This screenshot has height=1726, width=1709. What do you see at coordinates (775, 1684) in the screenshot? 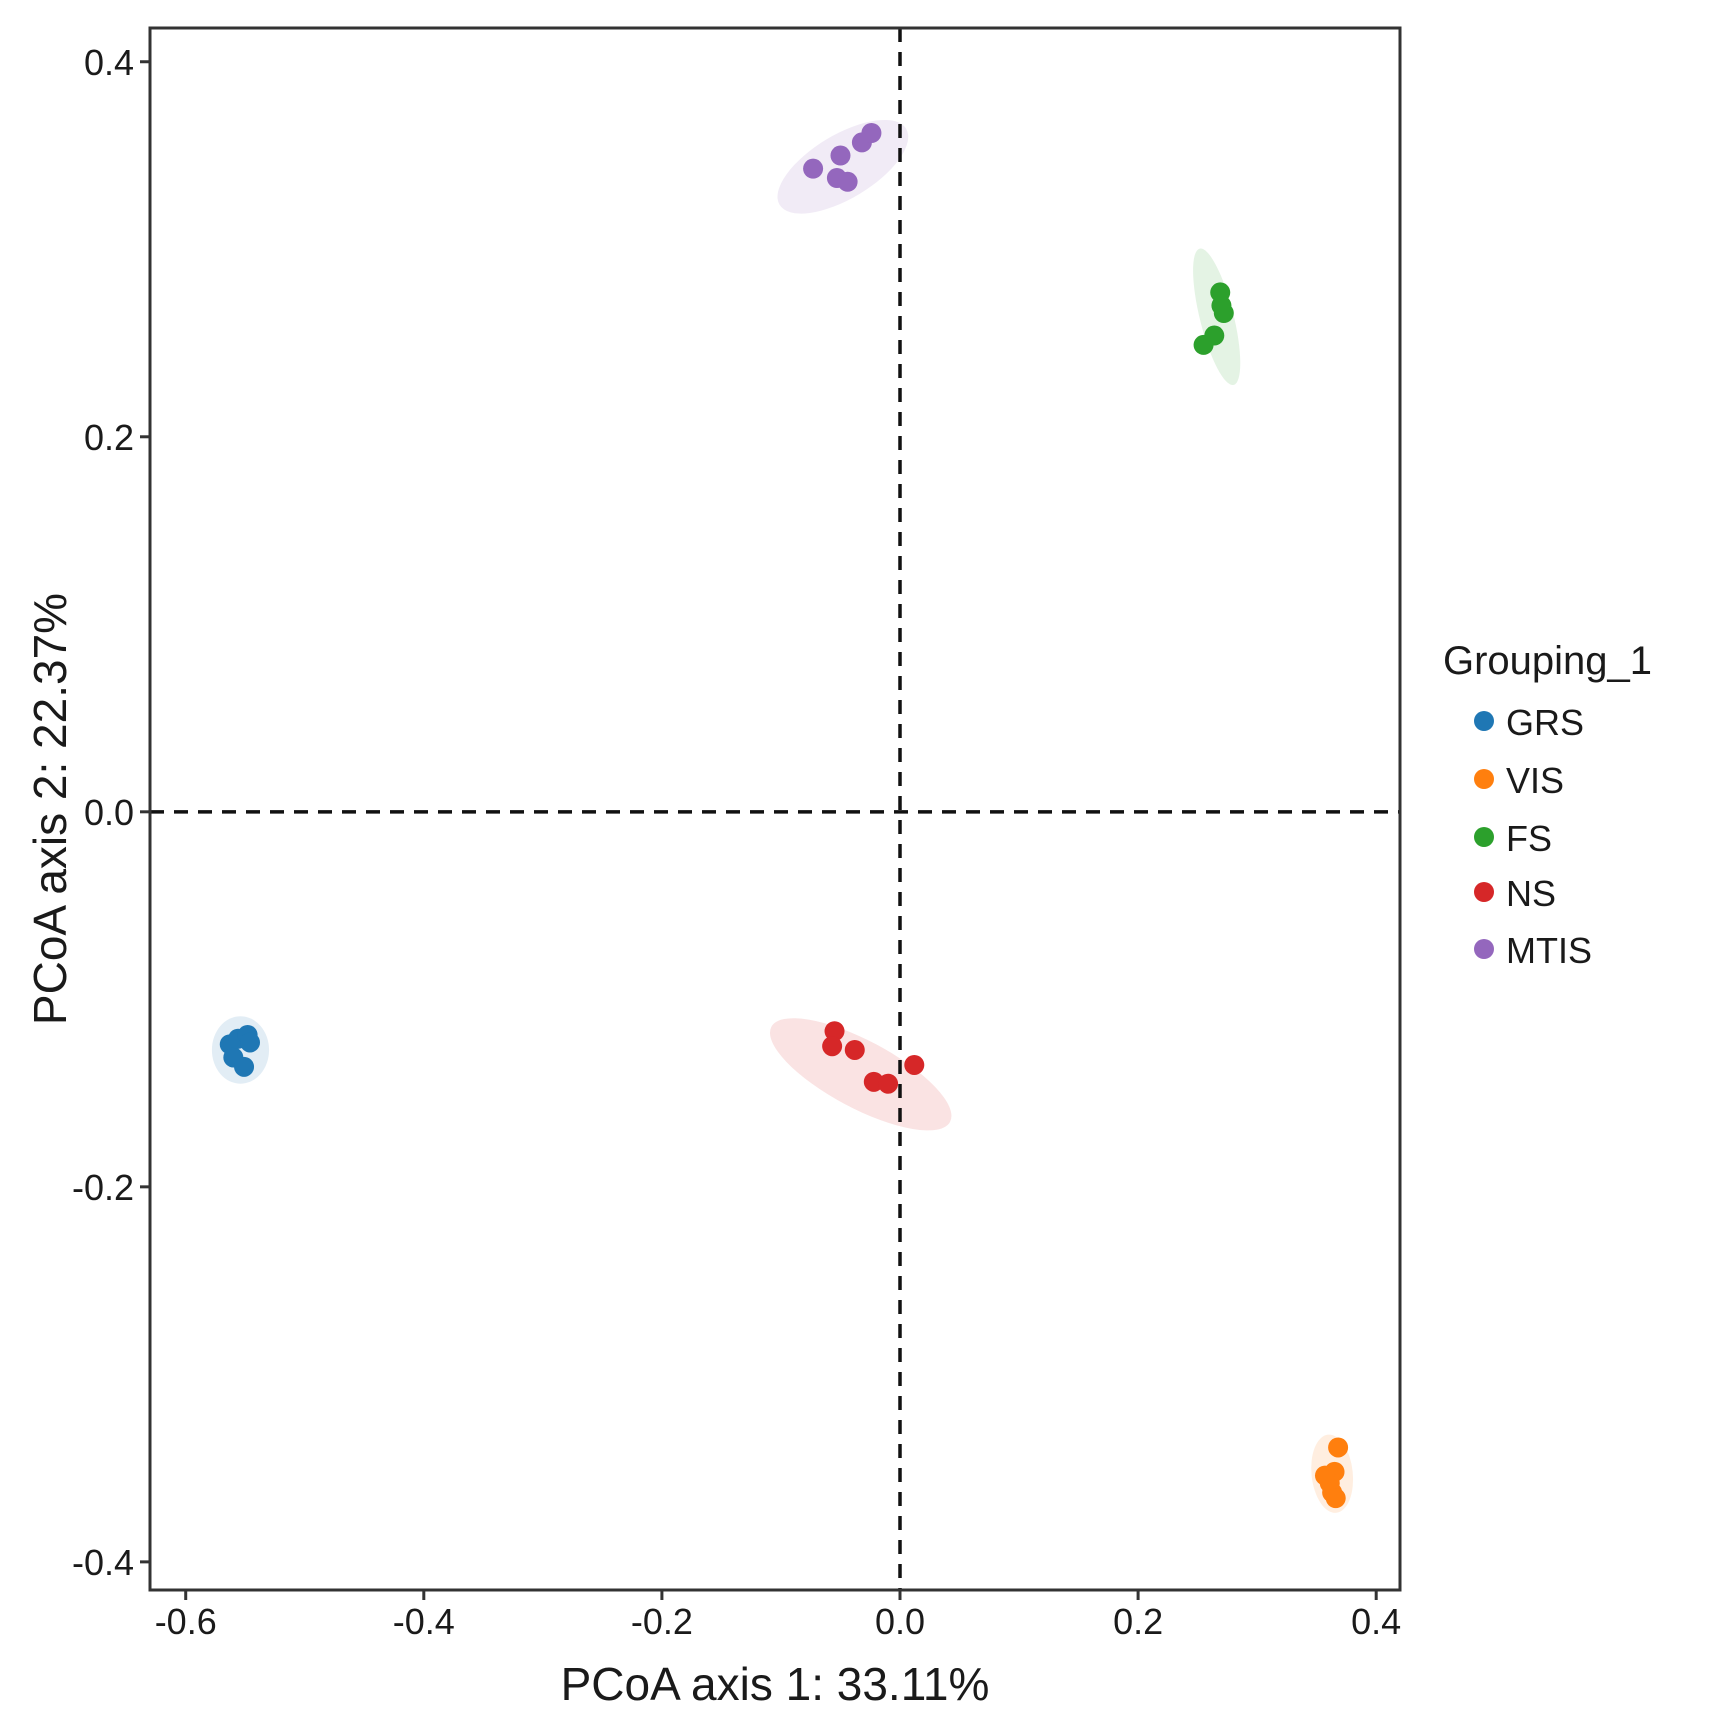
I see `x-axis-title: PCoA axis 1: 33.11%` at bounding box center [775, 1684].